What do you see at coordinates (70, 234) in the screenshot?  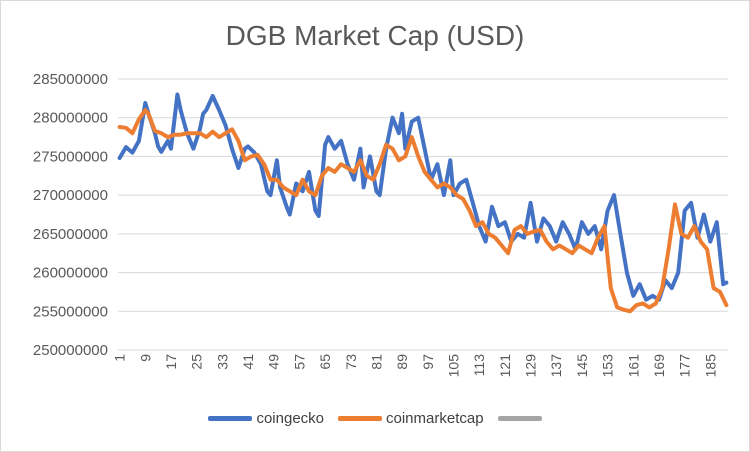 I see `y-tick-label: 265000000` at bounding box center [70, 234].